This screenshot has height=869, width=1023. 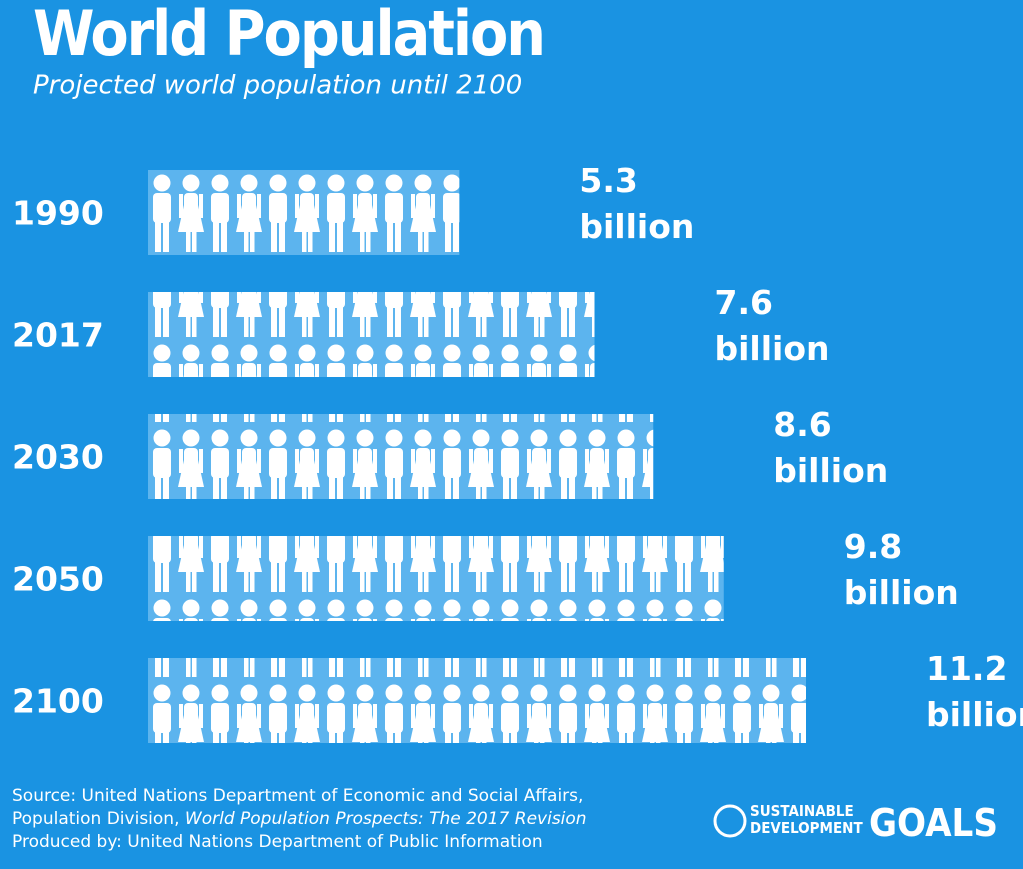 I want to click on chart-title: World Population, so click(x=288, y=35).